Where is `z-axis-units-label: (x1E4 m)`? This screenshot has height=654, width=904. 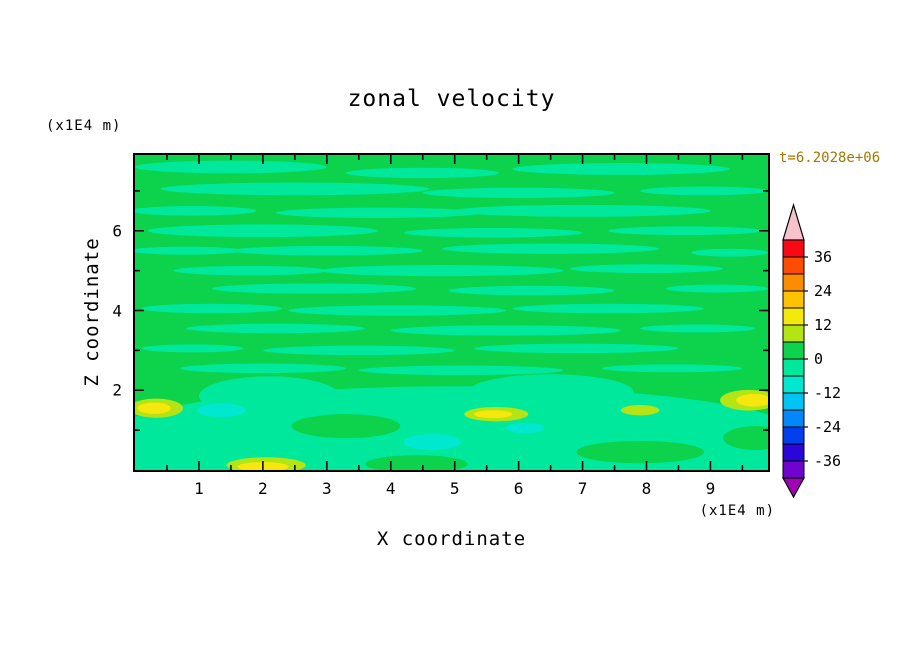
z-axis-units-label: (x1E4 m) is located at coordinates (84, 126).